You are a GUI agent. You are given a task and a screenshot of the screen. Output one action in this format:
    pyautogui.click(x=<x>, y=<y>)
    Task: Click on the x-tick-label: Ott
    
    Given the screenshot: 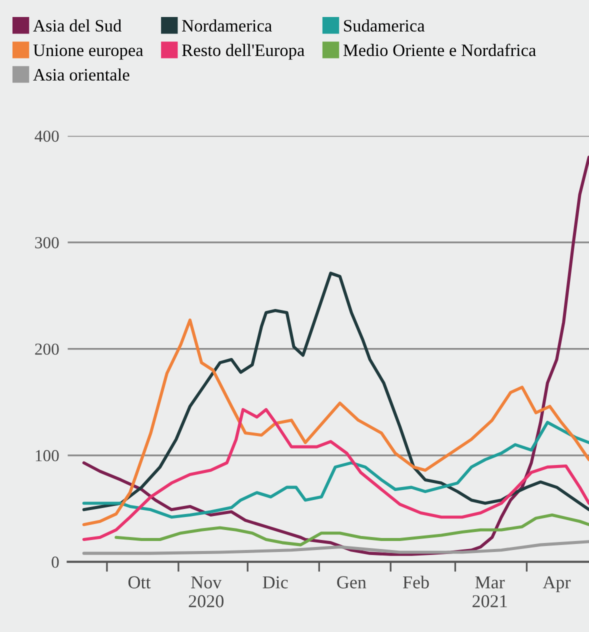 What is the action you would take?
    pyautogui.click(x=139, y=582)
    